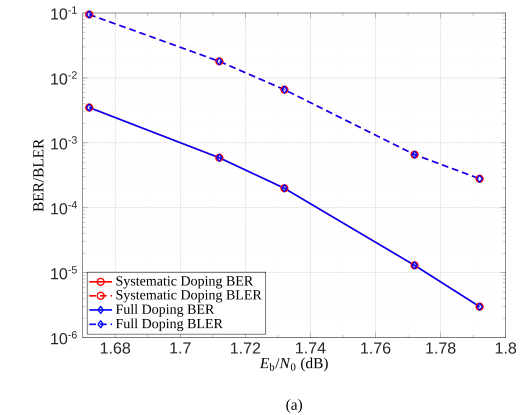  What do you see at coordinates (38, 175) in the screenshot?
I see `y-axis-title: BER/BLER` at bounding box center [38, 175].